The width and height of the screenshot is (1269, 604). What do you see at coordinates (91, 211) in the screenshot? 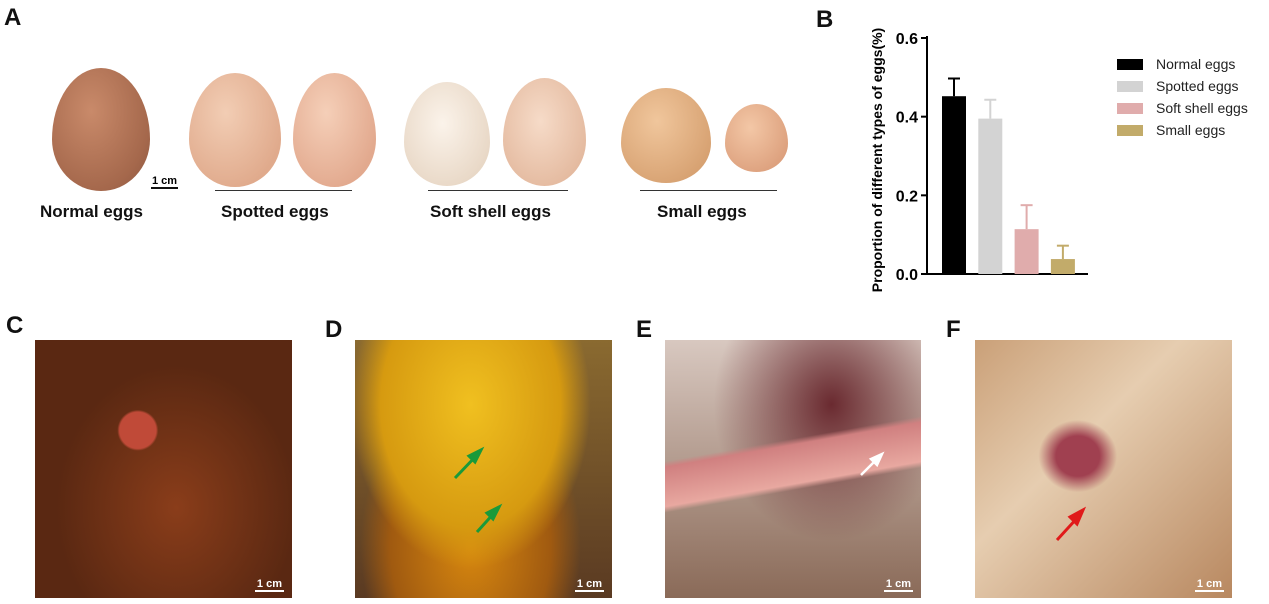
I see `egg-group-label: Normal eggs` at bounding box center [91, 211].